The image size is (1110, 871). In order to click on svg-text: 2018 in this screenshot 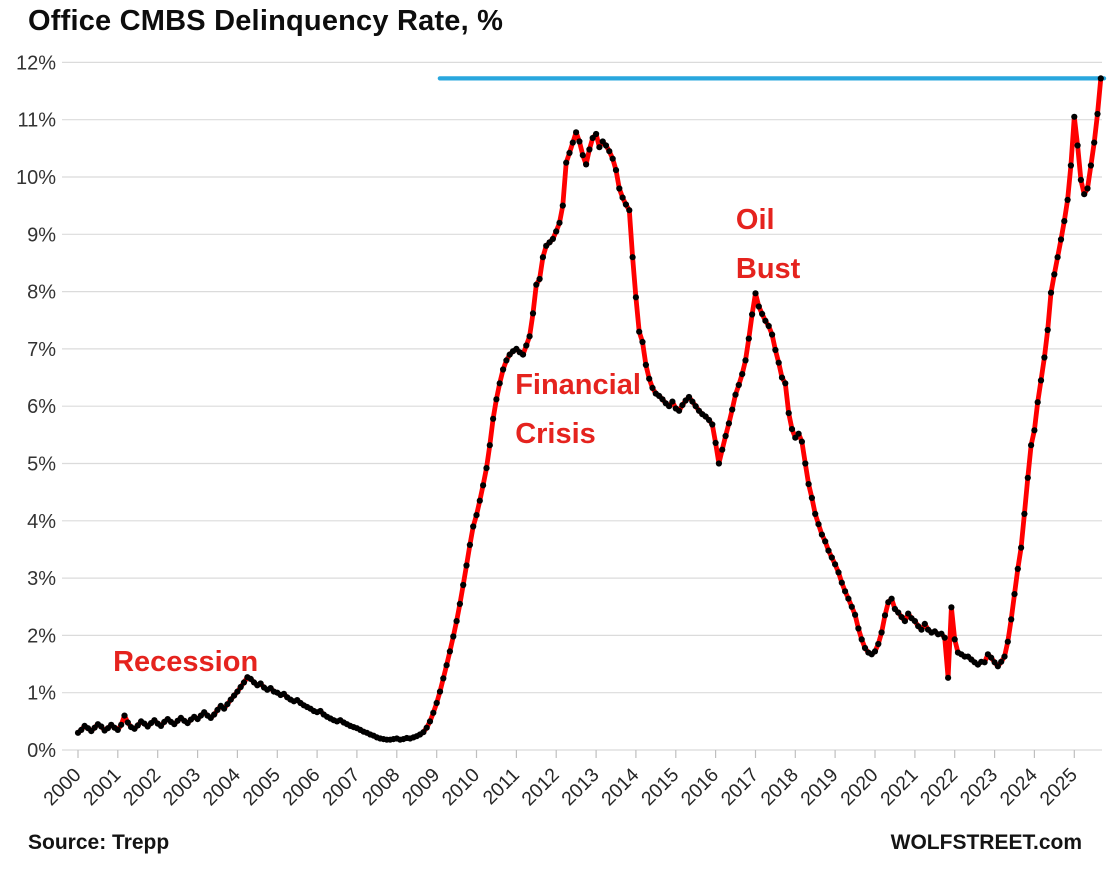, I will do `click(780, 787)`.